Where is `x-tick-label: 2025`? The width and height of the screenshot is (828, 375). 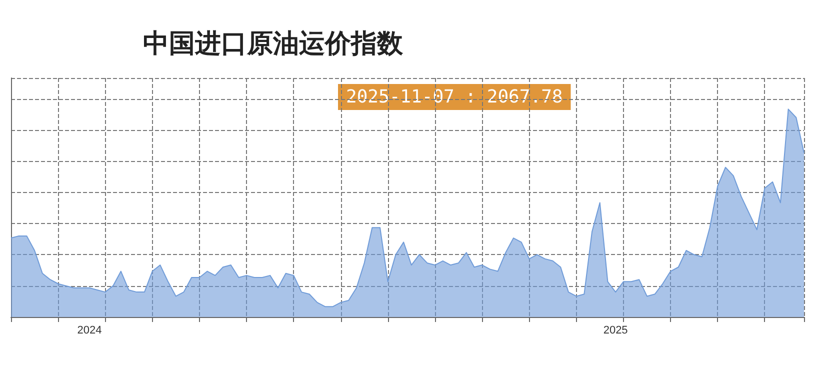
x-tick-label: 2025 is located at coordinates (615, 330).